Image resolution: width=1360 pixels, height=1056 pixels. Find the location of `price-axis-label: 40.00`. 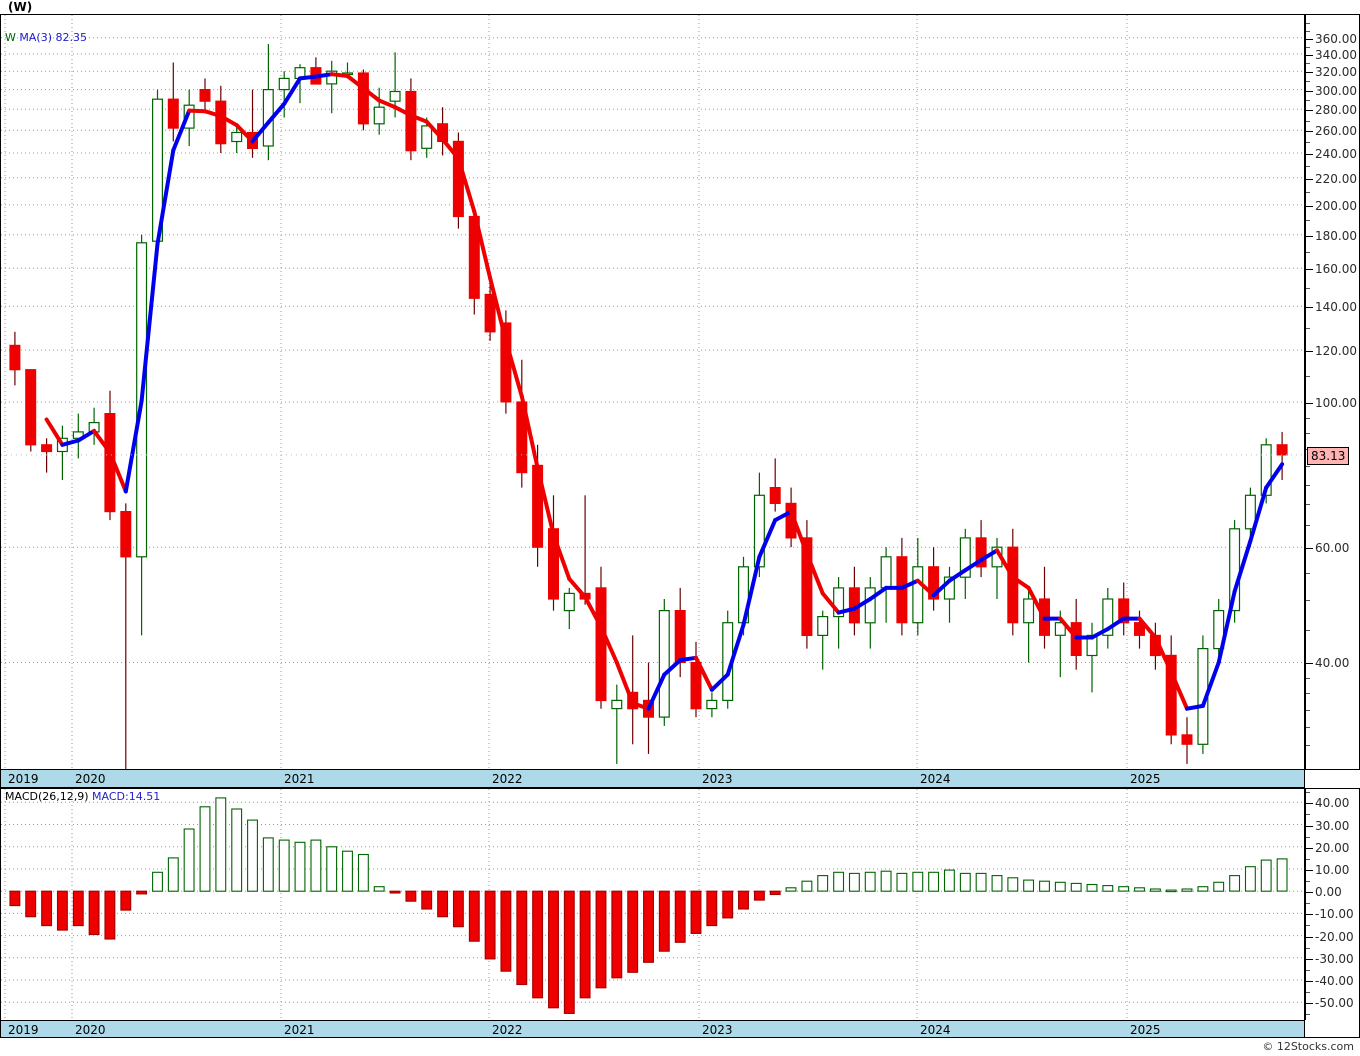

price-axis-label: 40.00 is located at coordinates (1332, 663).